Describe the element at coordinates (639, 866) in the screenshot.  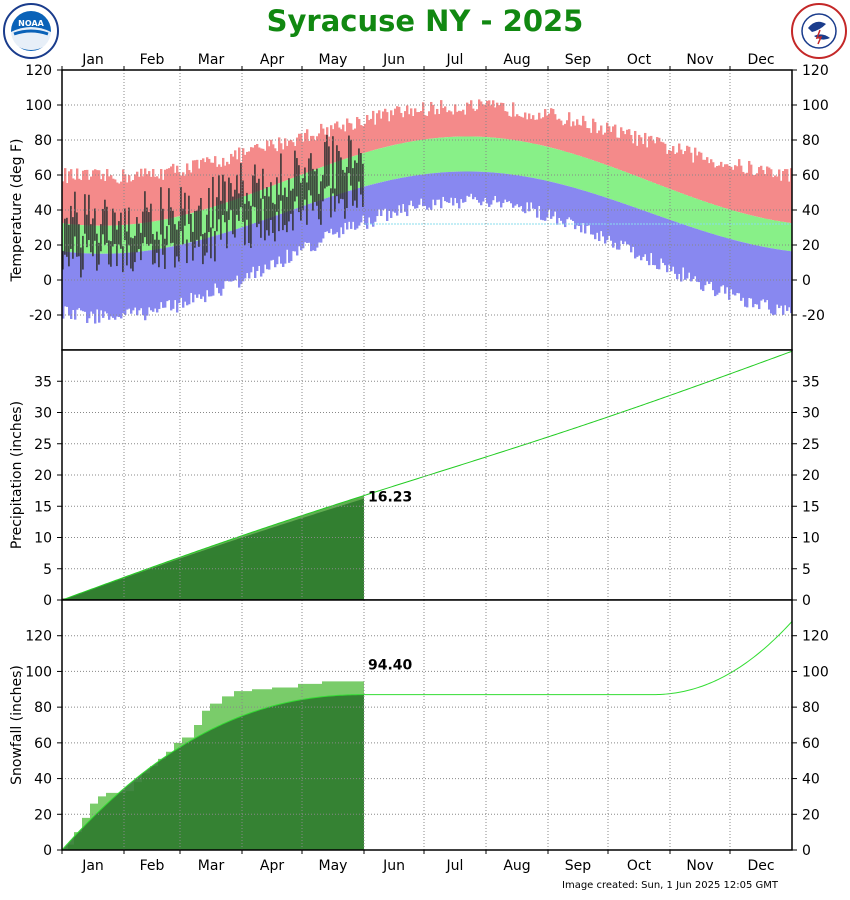
I see `month-label-bottom: Oct` at that location.